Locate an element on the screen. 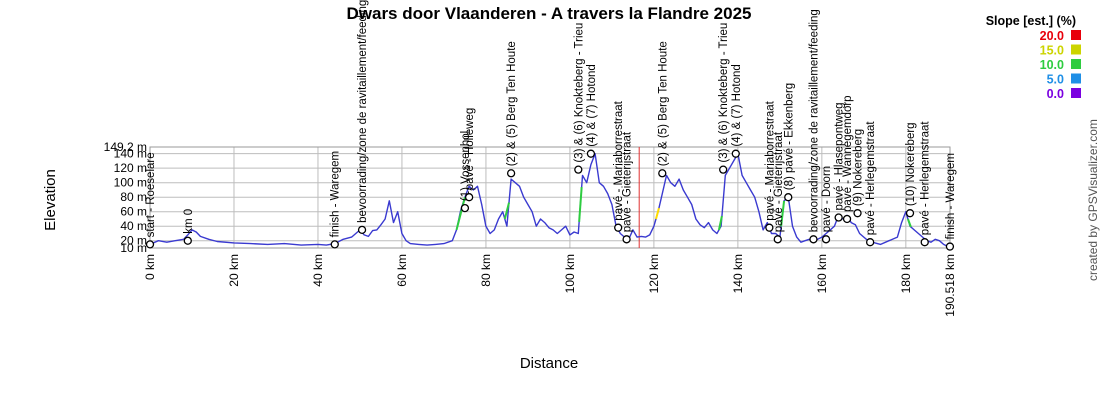  y-tick-label: 100 m is located at coordinates (130, 183).